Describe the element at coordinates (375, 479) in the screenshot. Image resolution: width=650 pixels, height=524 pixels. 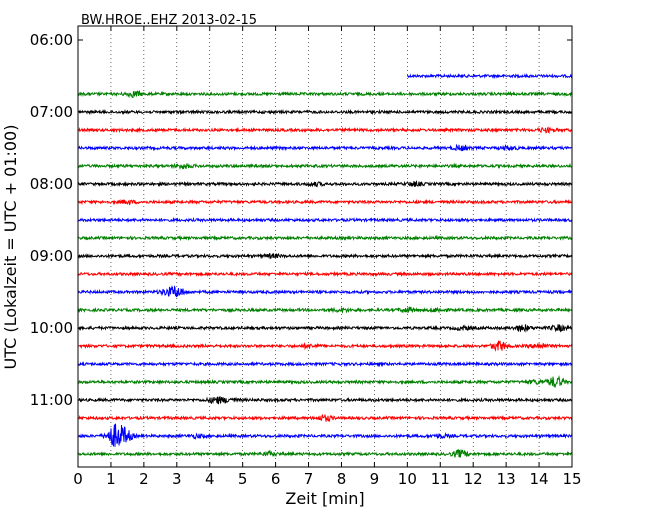
I see `x-tick-label: 9` at that location.